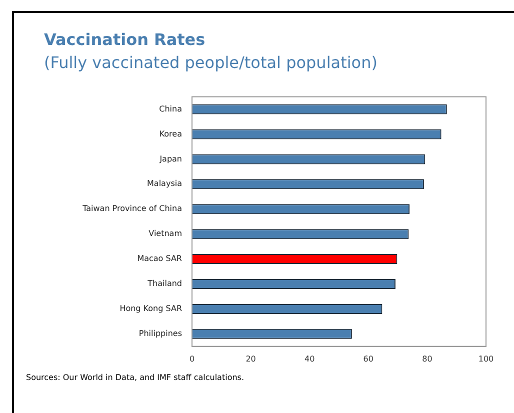 This screenshot has height=413, width=514. I want to click on y-tick-label: Vietnam, so click(165, 233).